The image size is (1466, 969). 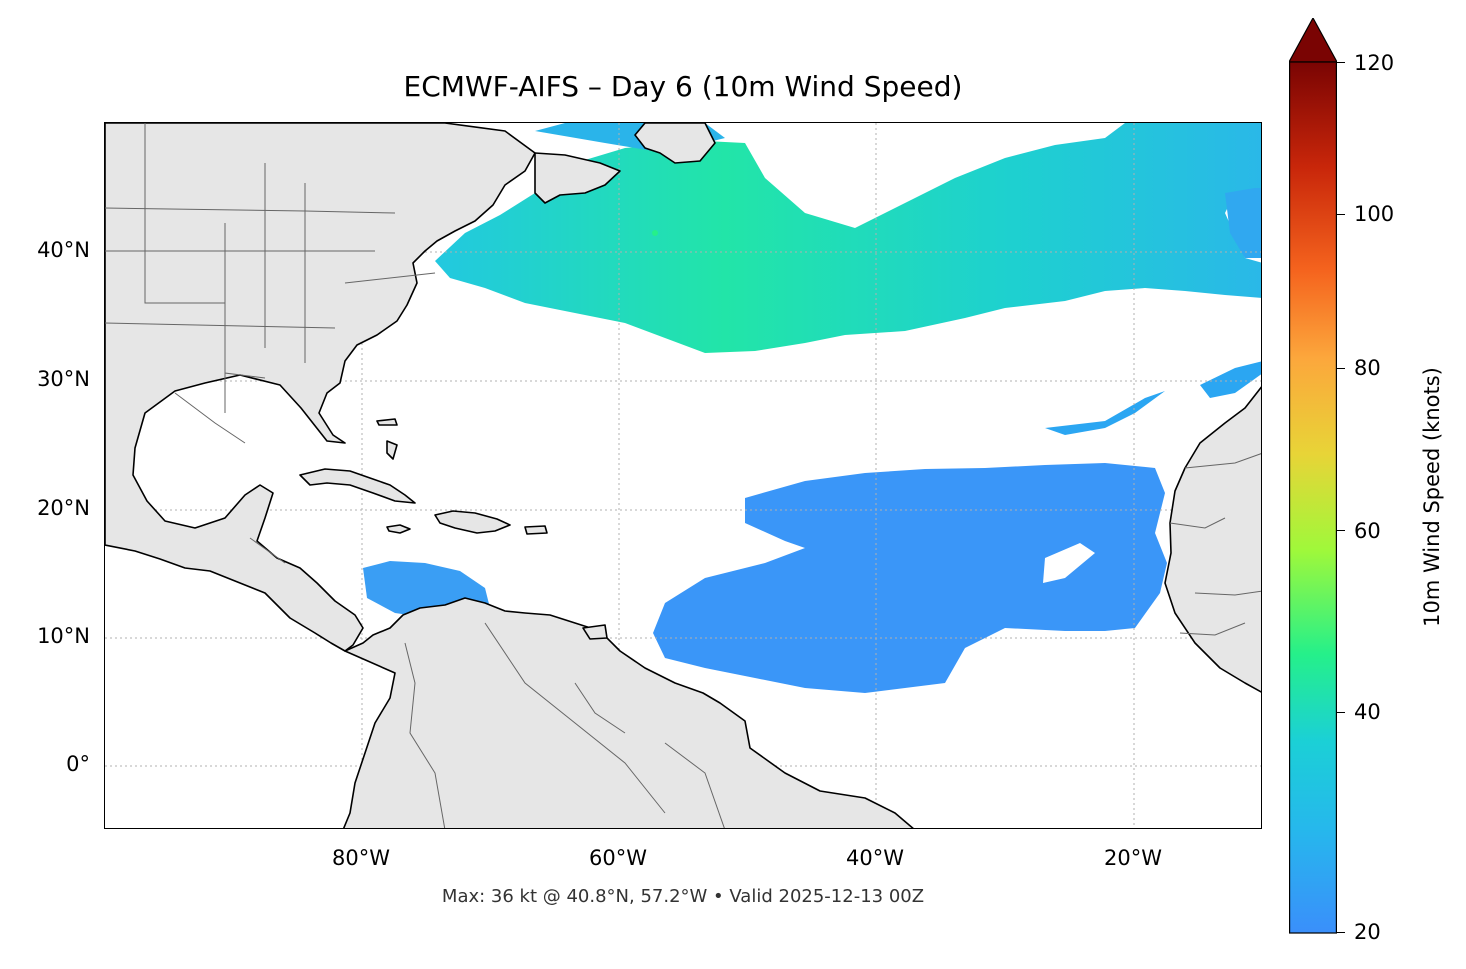 I want to click on lon-label-20w: 20°W, so click(x=1133, y=858).